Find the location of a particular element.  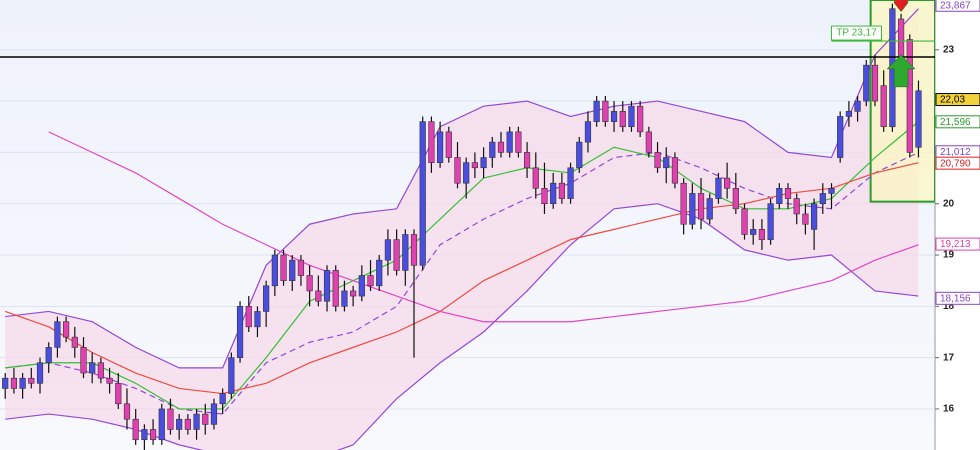

price-label: 20,790 is located at coordinates (955, 163).